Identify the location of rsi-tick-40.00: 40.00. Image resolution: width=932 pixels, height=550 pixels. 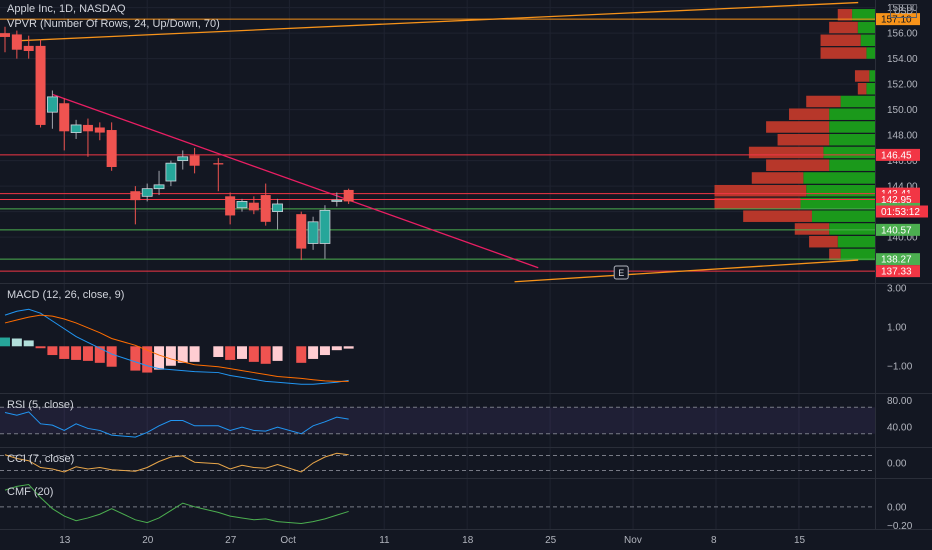
(899, 428).